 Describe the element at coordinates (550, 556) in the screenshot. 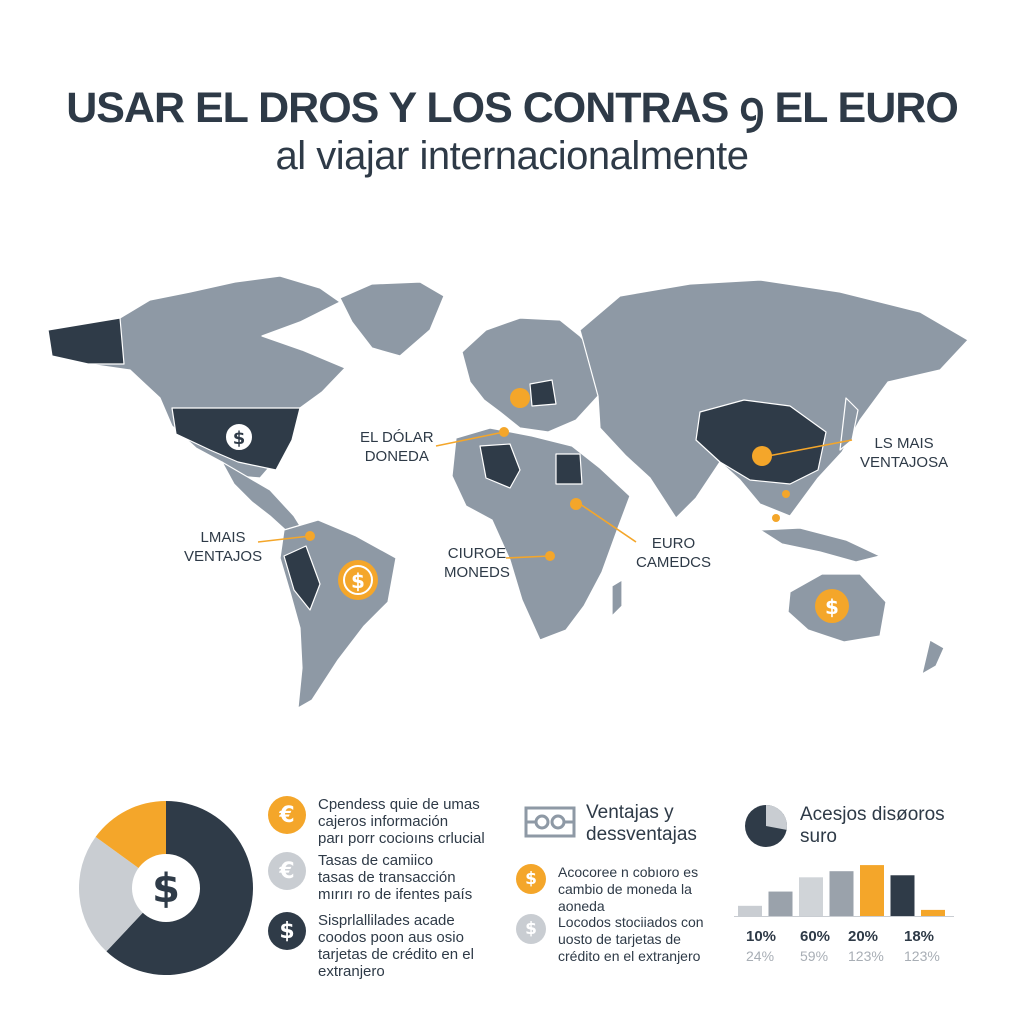

I see `marker-central-africa` at that location.